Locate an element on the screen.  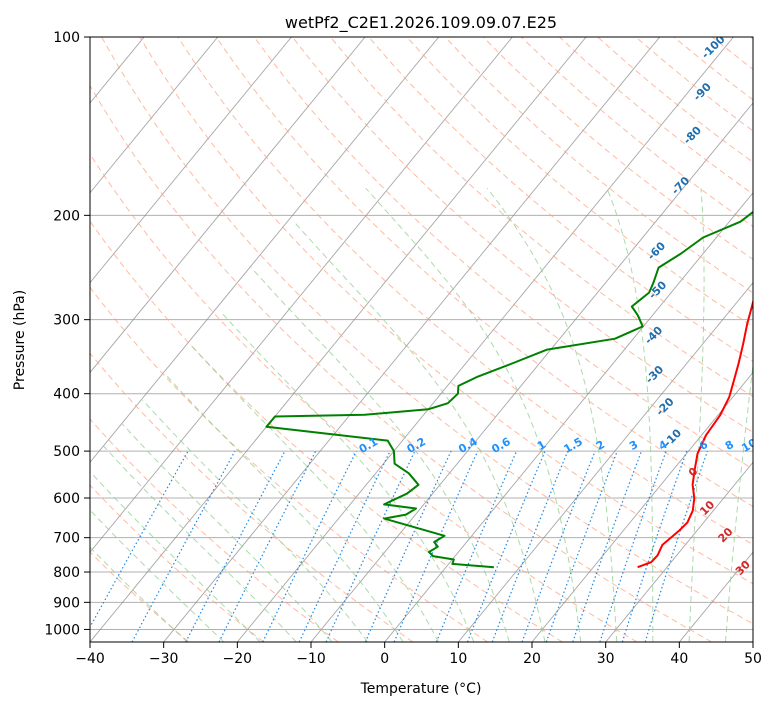
y-tick-label: 600 is located at coordinates (66, 499).